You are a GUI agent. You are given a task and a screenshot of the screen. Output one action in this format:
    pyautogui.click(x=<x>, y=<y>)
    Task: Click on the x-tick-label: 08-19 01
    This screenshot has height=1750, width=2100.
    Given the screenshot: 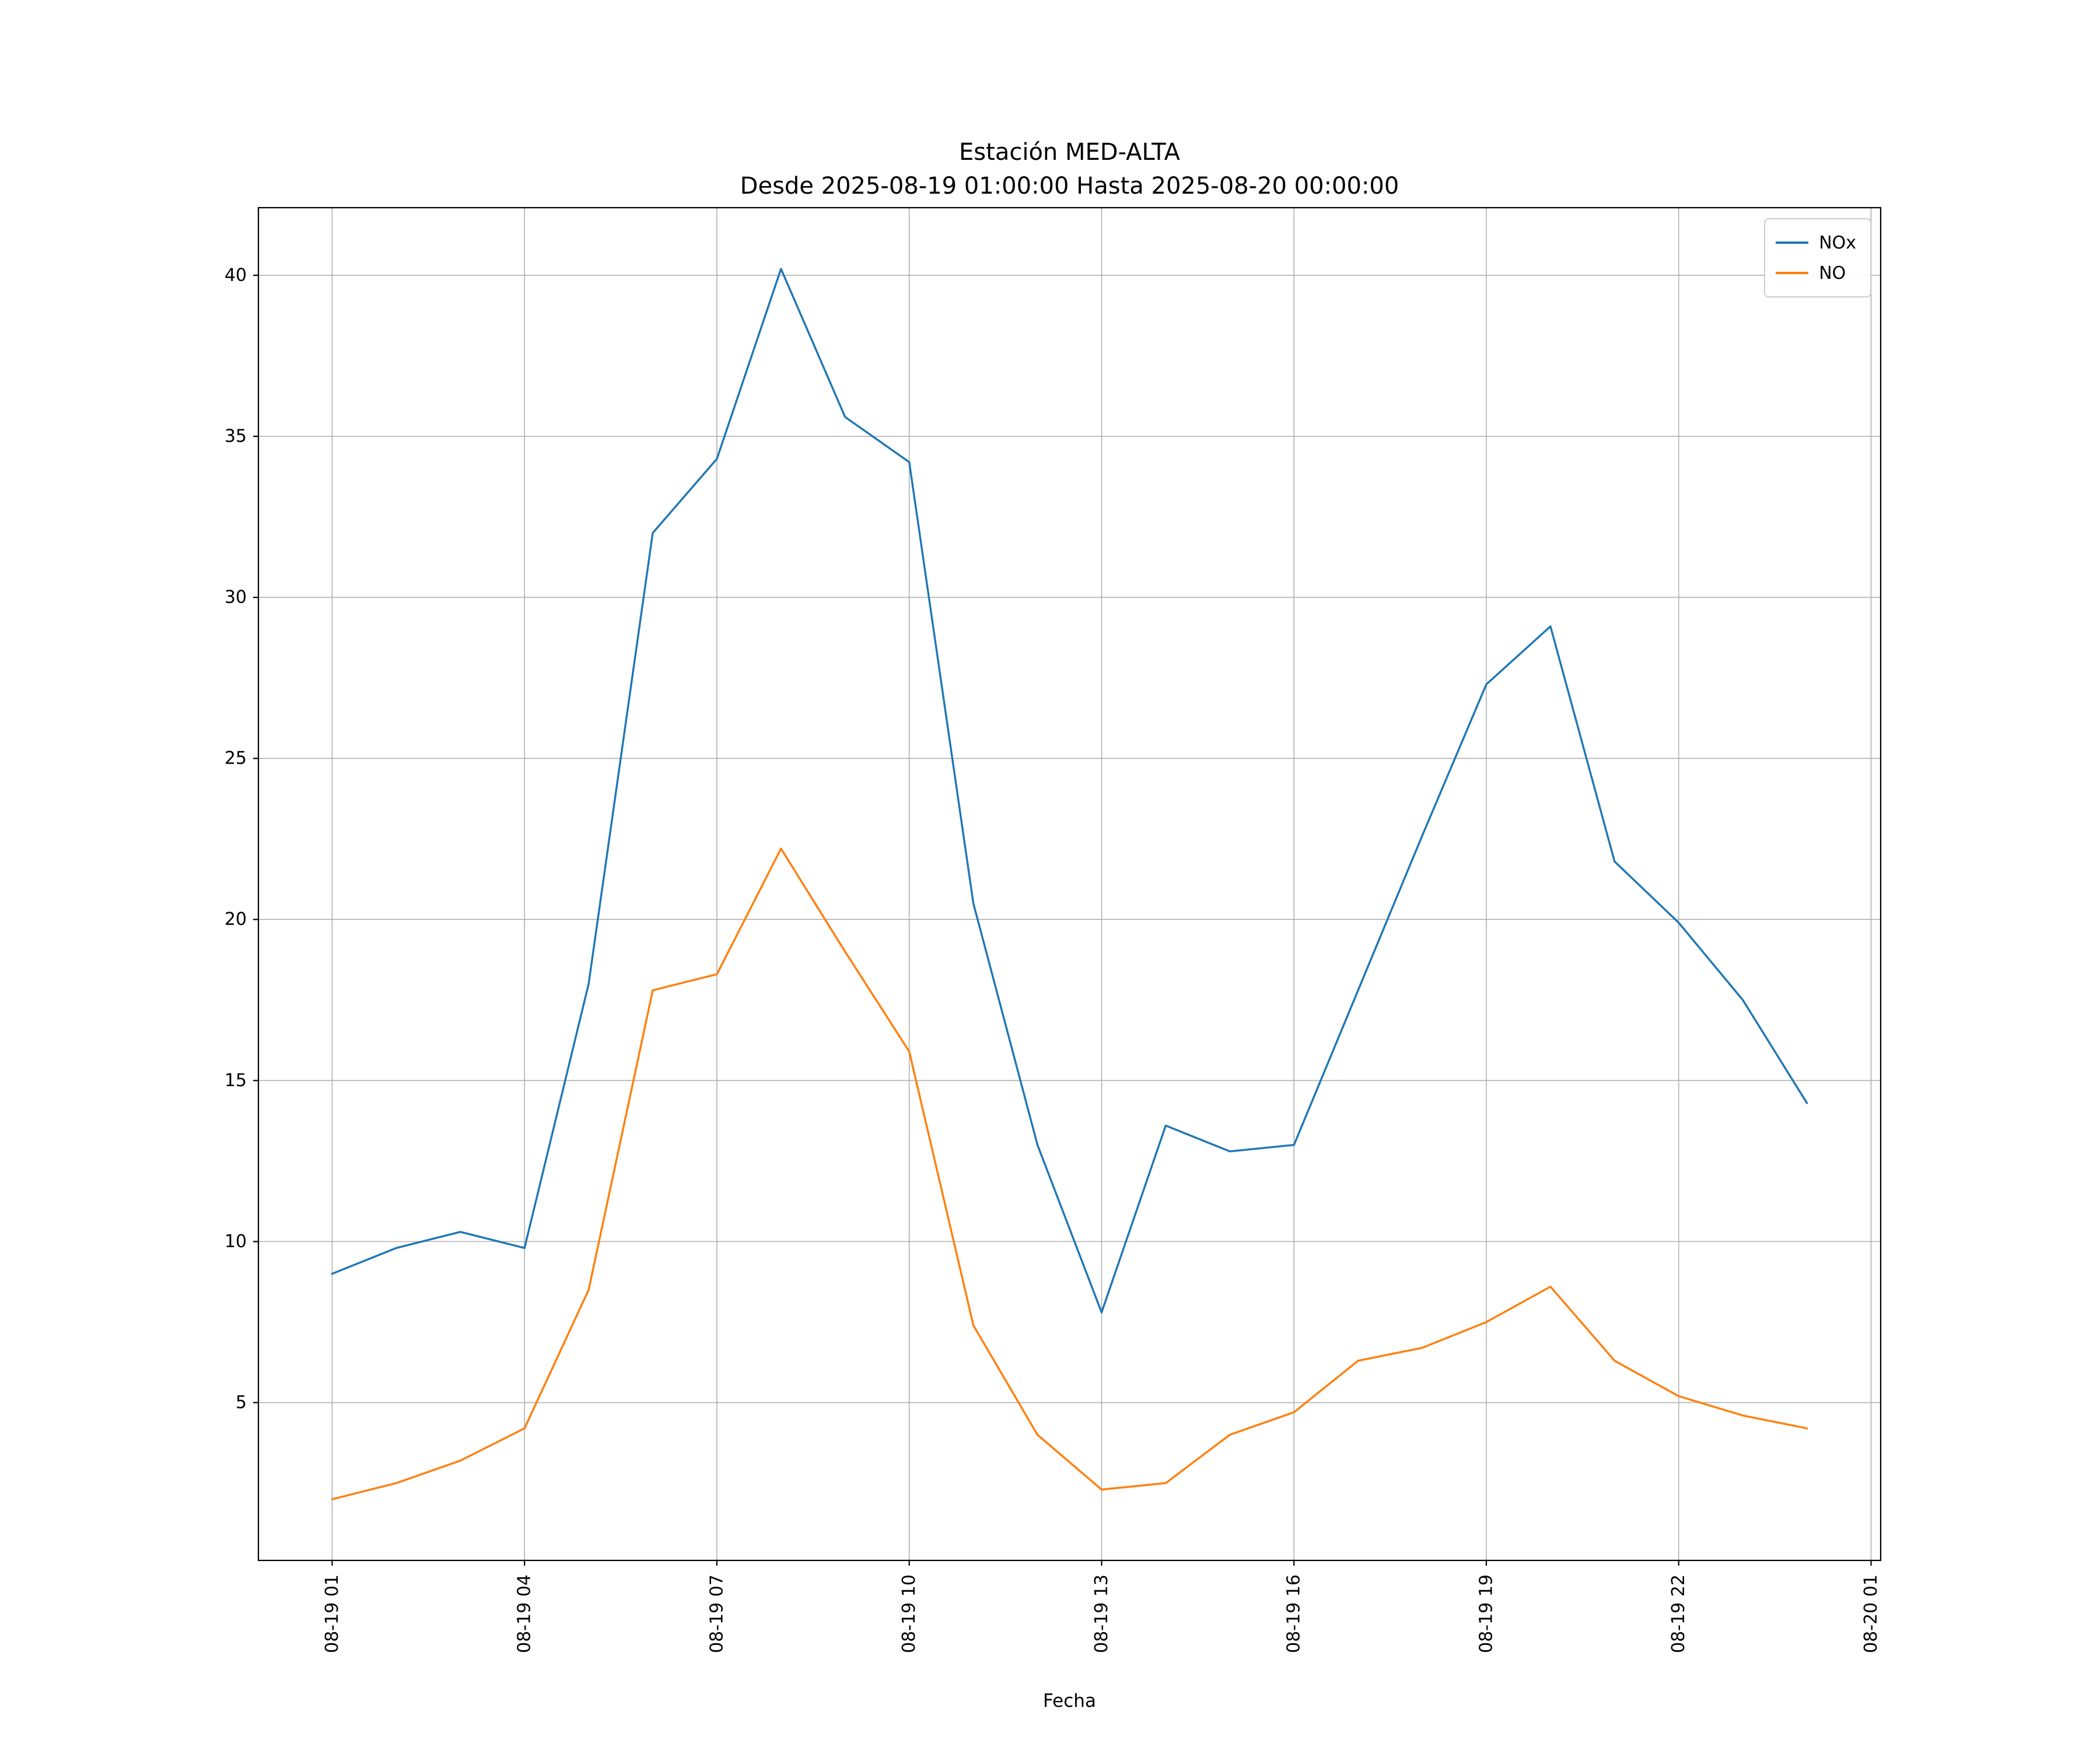 What is the action you would take?
    pyautogui.click(x=332, y=1613)
    